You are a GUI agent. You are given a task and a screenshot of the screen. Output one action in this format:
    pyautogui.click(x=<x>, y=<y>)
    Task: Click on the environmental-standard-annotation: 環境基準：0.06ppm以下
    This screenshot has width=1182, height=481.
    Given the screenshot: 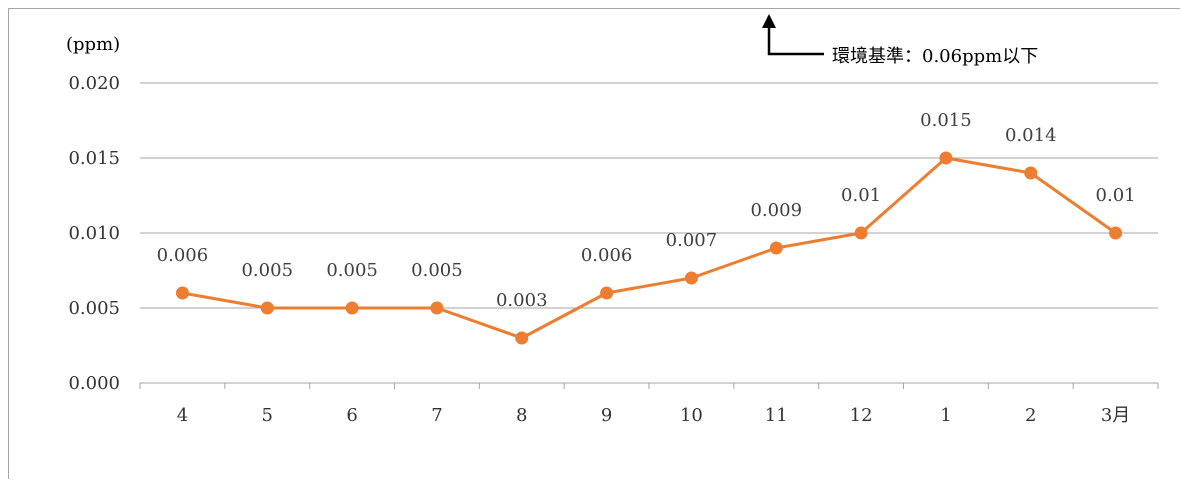 What is the action you would take?
    pyautogui.click(x=935, y=56)
    